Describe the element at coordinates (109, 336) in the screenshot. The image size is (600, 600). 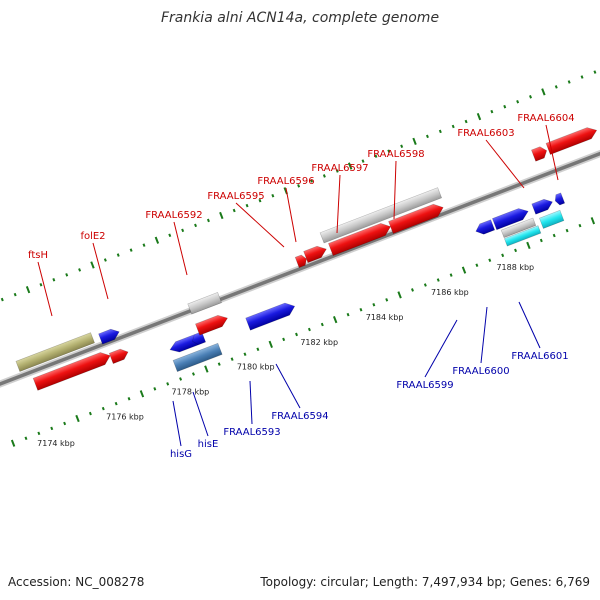
I see `gene-folE2-blue` at that location.